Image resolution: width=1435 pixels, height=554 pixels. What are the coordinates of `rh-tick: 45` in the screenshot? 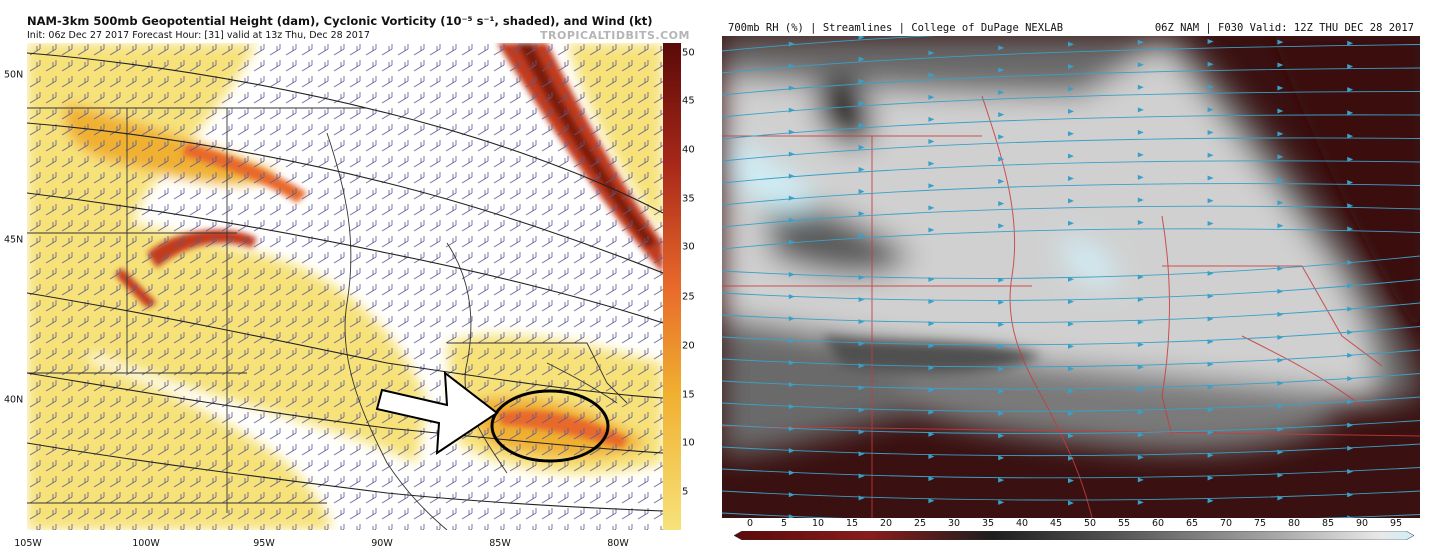 It's located at (1056, 523).